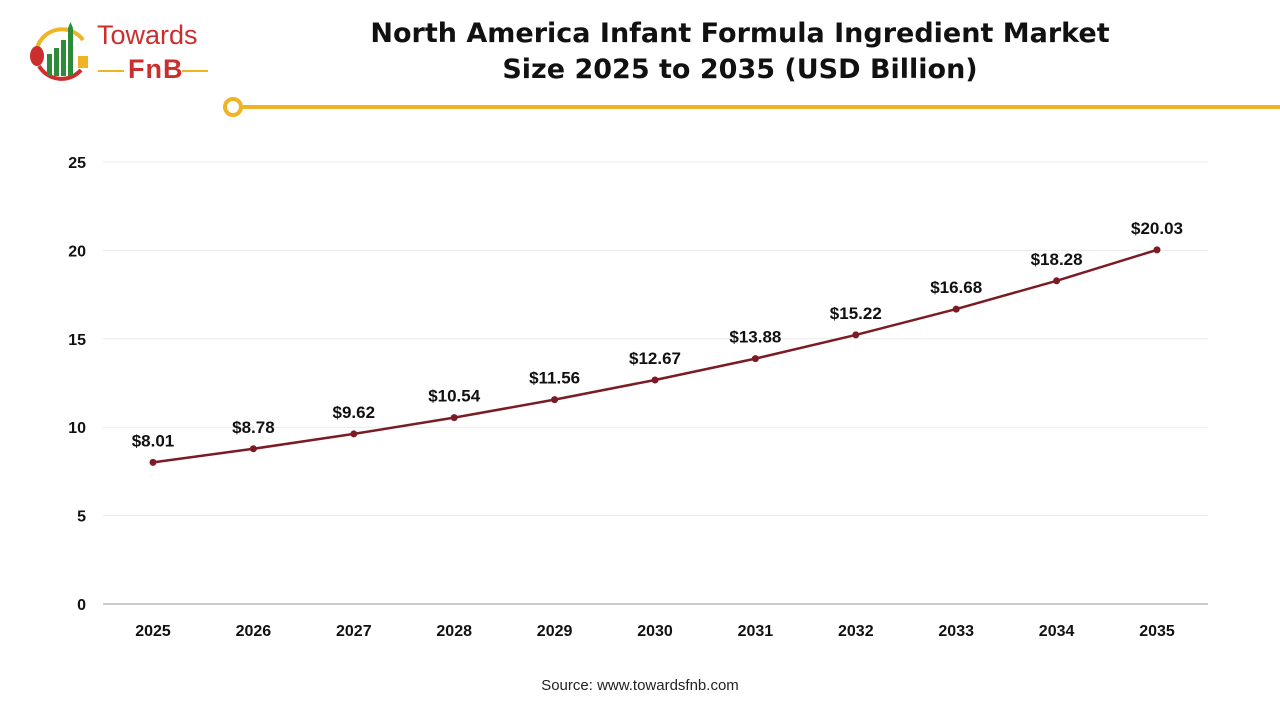  I want to click on x-tick-label: 2034, so click(1057, 631).